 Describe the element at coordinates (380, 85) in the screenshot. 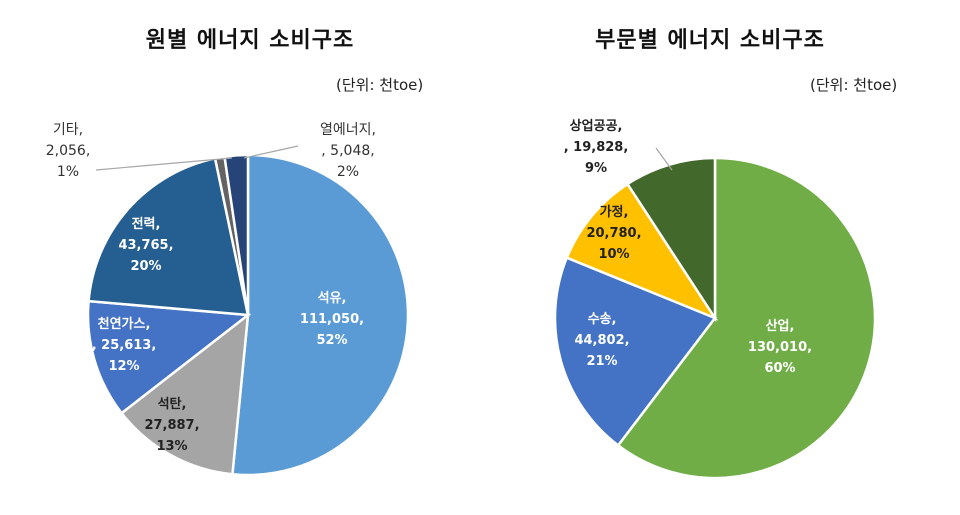

I see `unit-label-source: (단위: 천toe)` at that location.